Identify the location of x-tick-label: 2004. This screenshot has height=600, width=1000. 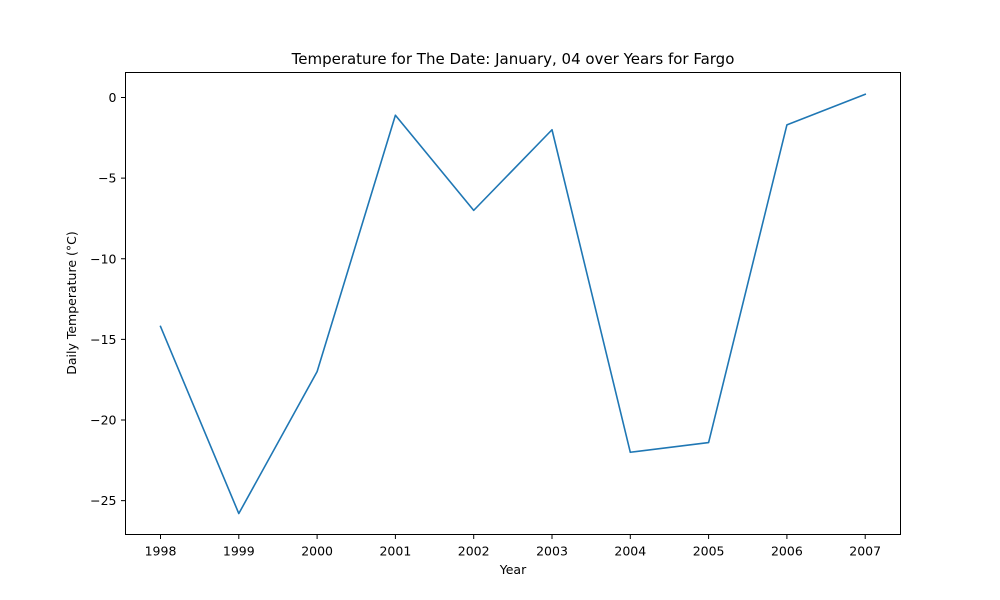
(630, 551).